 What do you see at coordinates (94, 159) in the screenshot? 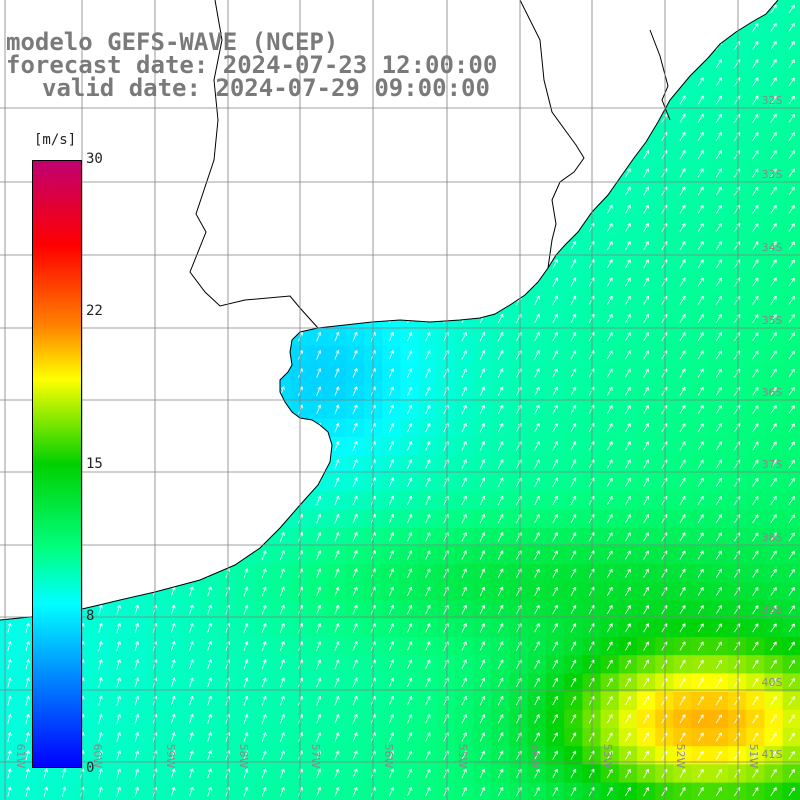
I see `colorbar-tick-30: 30` at bounding box center [94, 159].